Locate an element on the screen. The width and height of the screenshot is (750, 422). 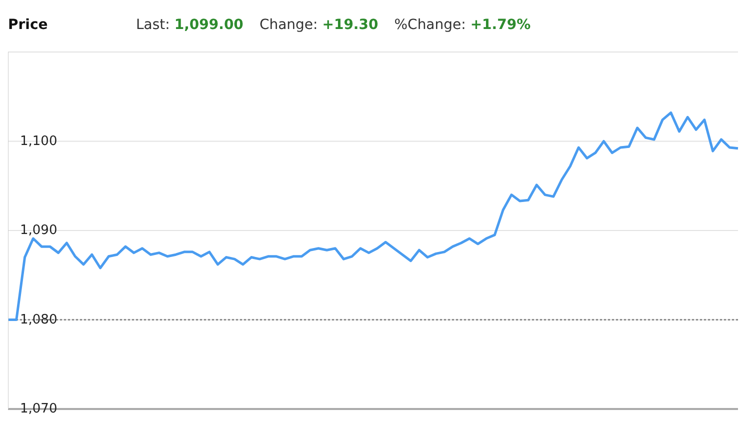
y-tick-label: 1,080 is located at coordinates (39, 320).